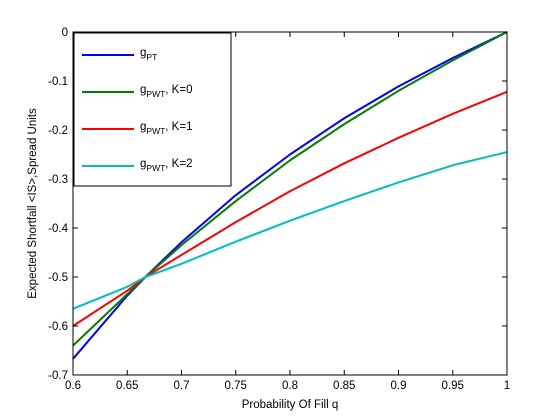 Image resolution: width=560 pixels, height=420 pixels. Describe the element at coordinates (73, 386) in the screenshot. I see `x-tick-label: 0.6` at that location.